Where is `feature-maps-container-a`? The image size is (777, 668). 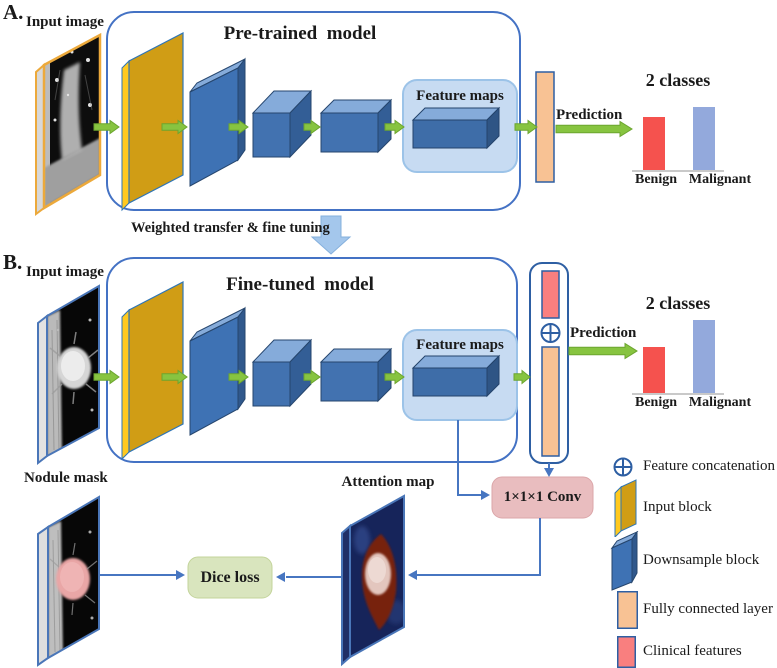 feature-maps-container-a is located at coordinates (460, 126).